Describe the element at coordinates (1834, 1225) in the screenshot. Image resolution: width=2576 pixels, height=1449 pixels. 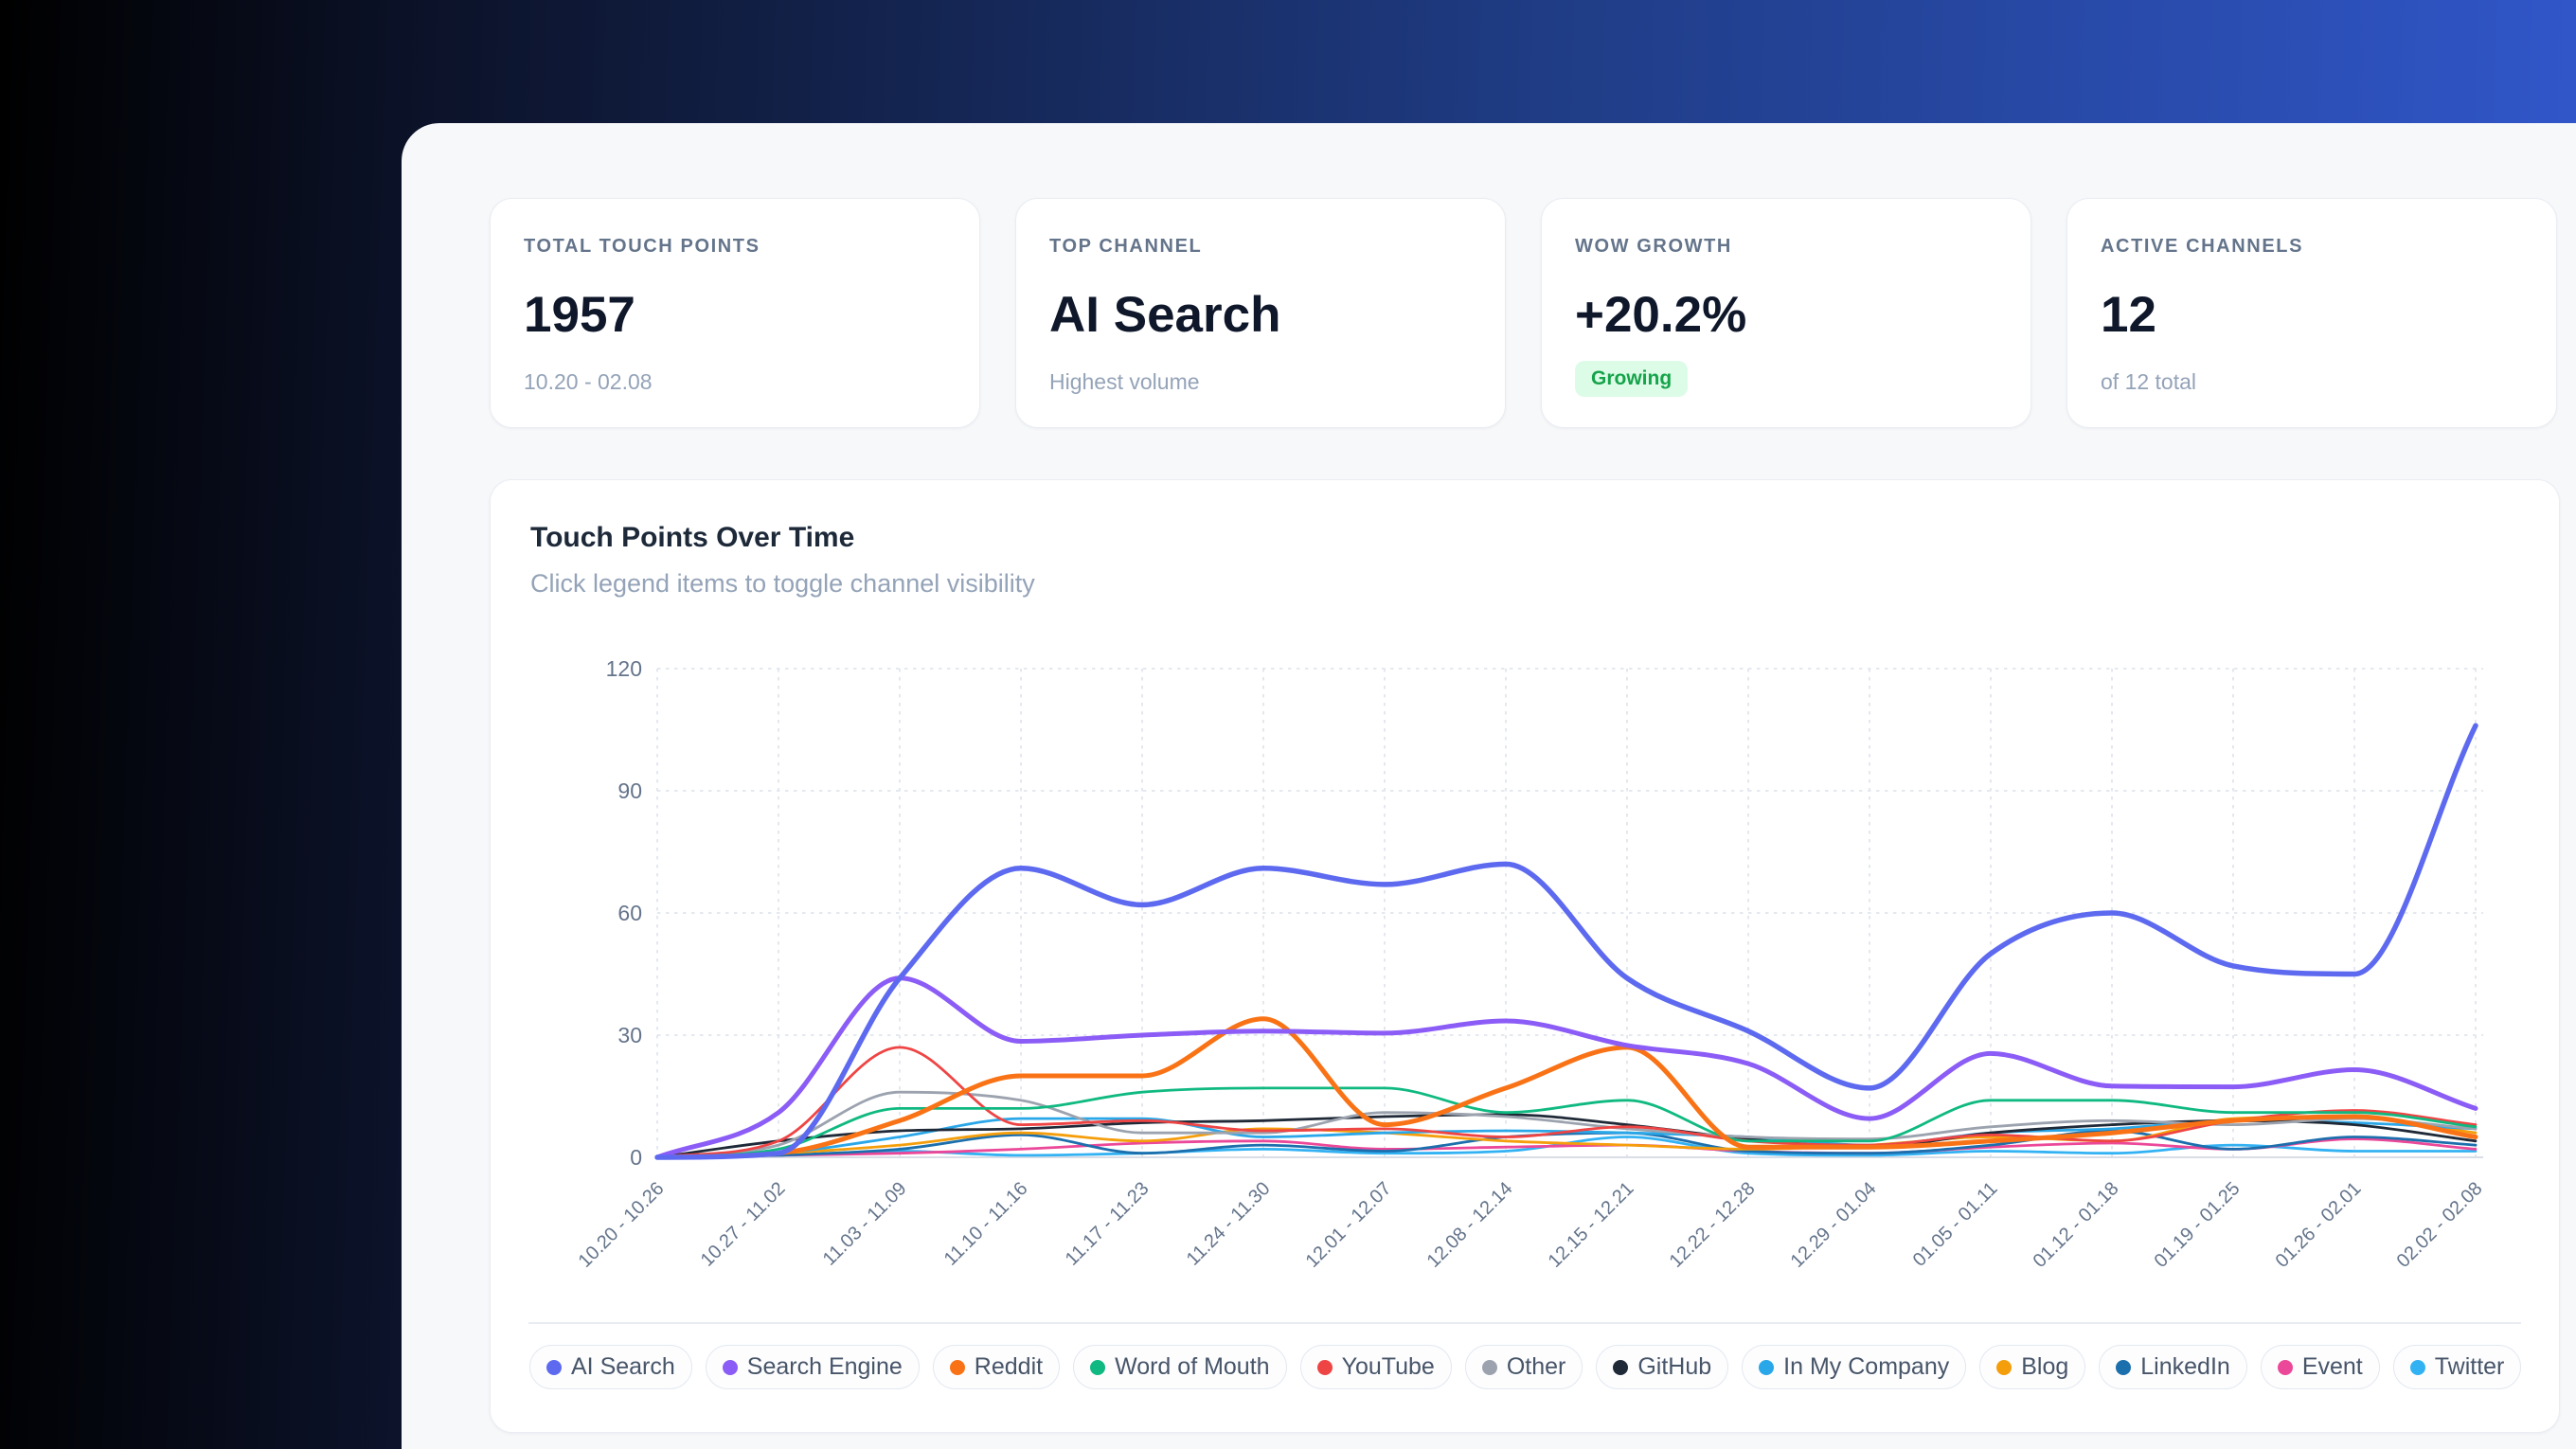
I see `svg-text: 12.29 - 01.04` at that location.